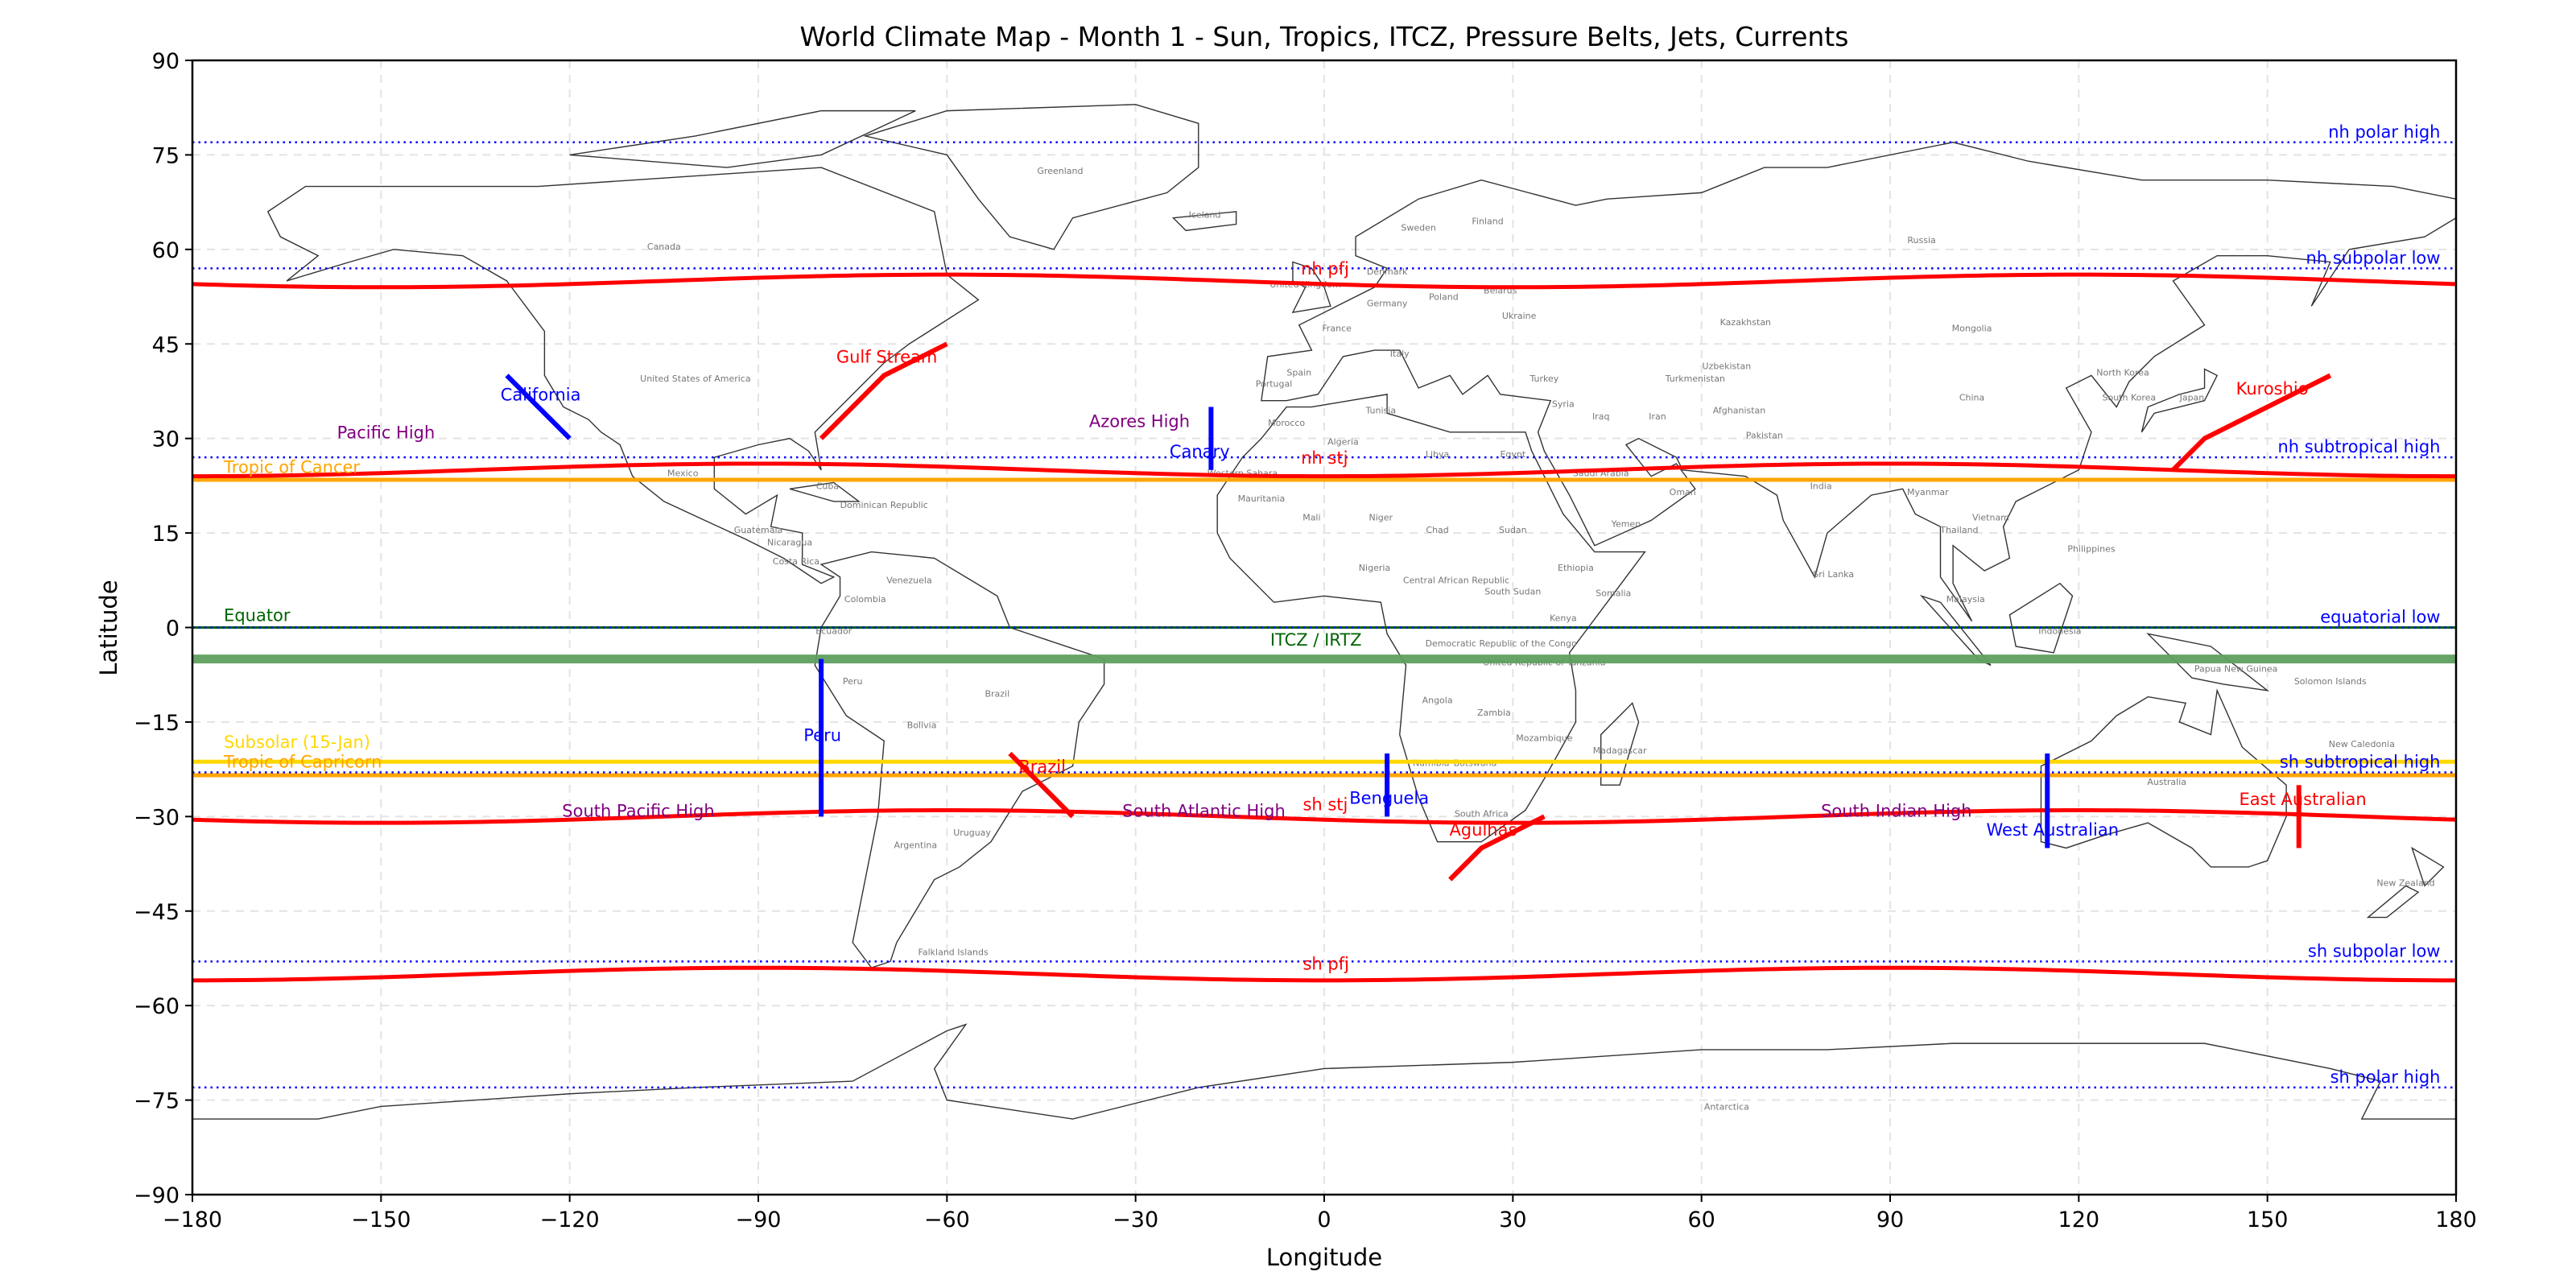 The height and width of the screenshot is (1288, 2576). Describe the element at coordinates (1972, 329) in the screenshot. I see `country-label: Mongolia` at that location.